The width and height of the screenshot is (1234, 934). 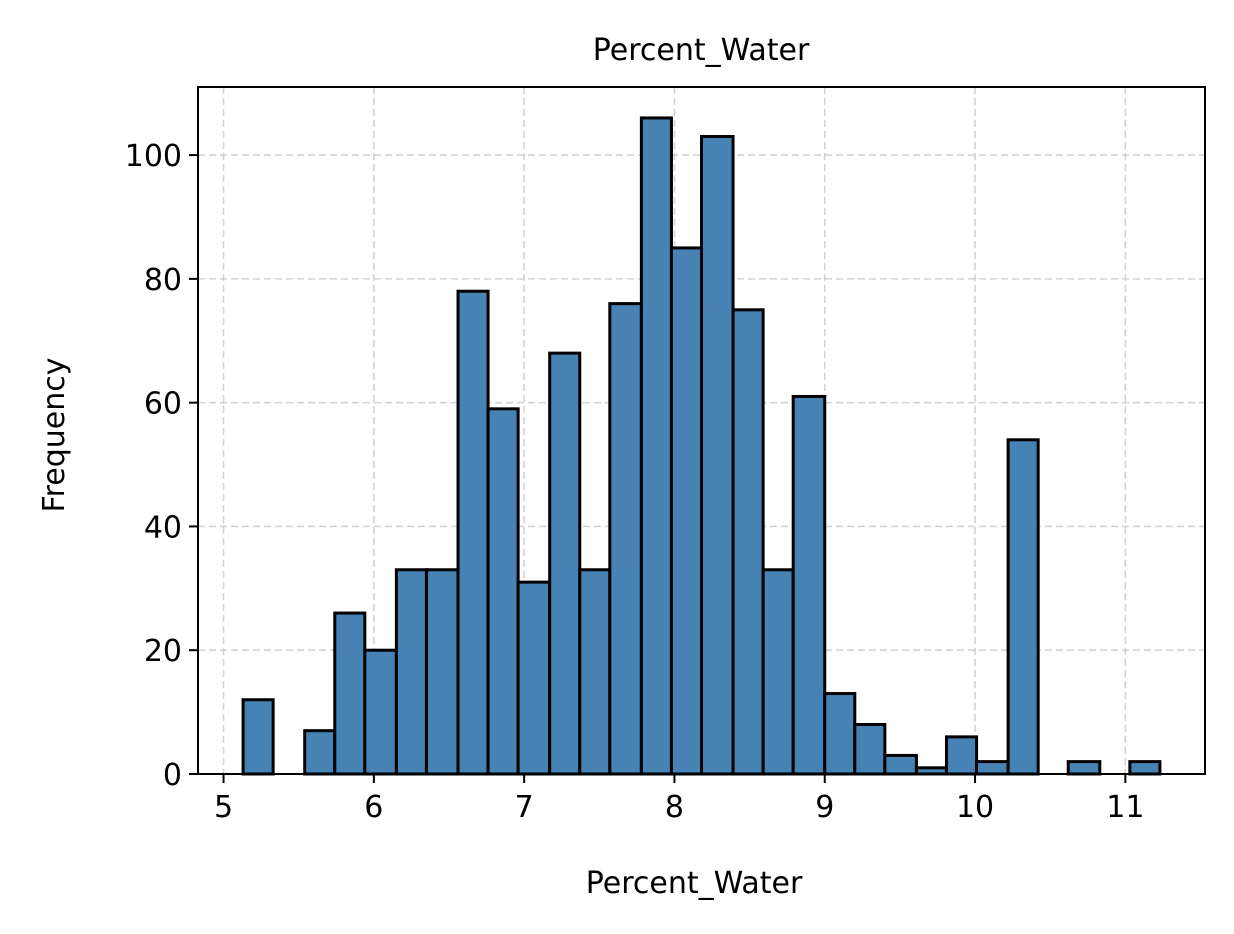 I want to click on y-tick-label: 60, so click(x=163, y=404).